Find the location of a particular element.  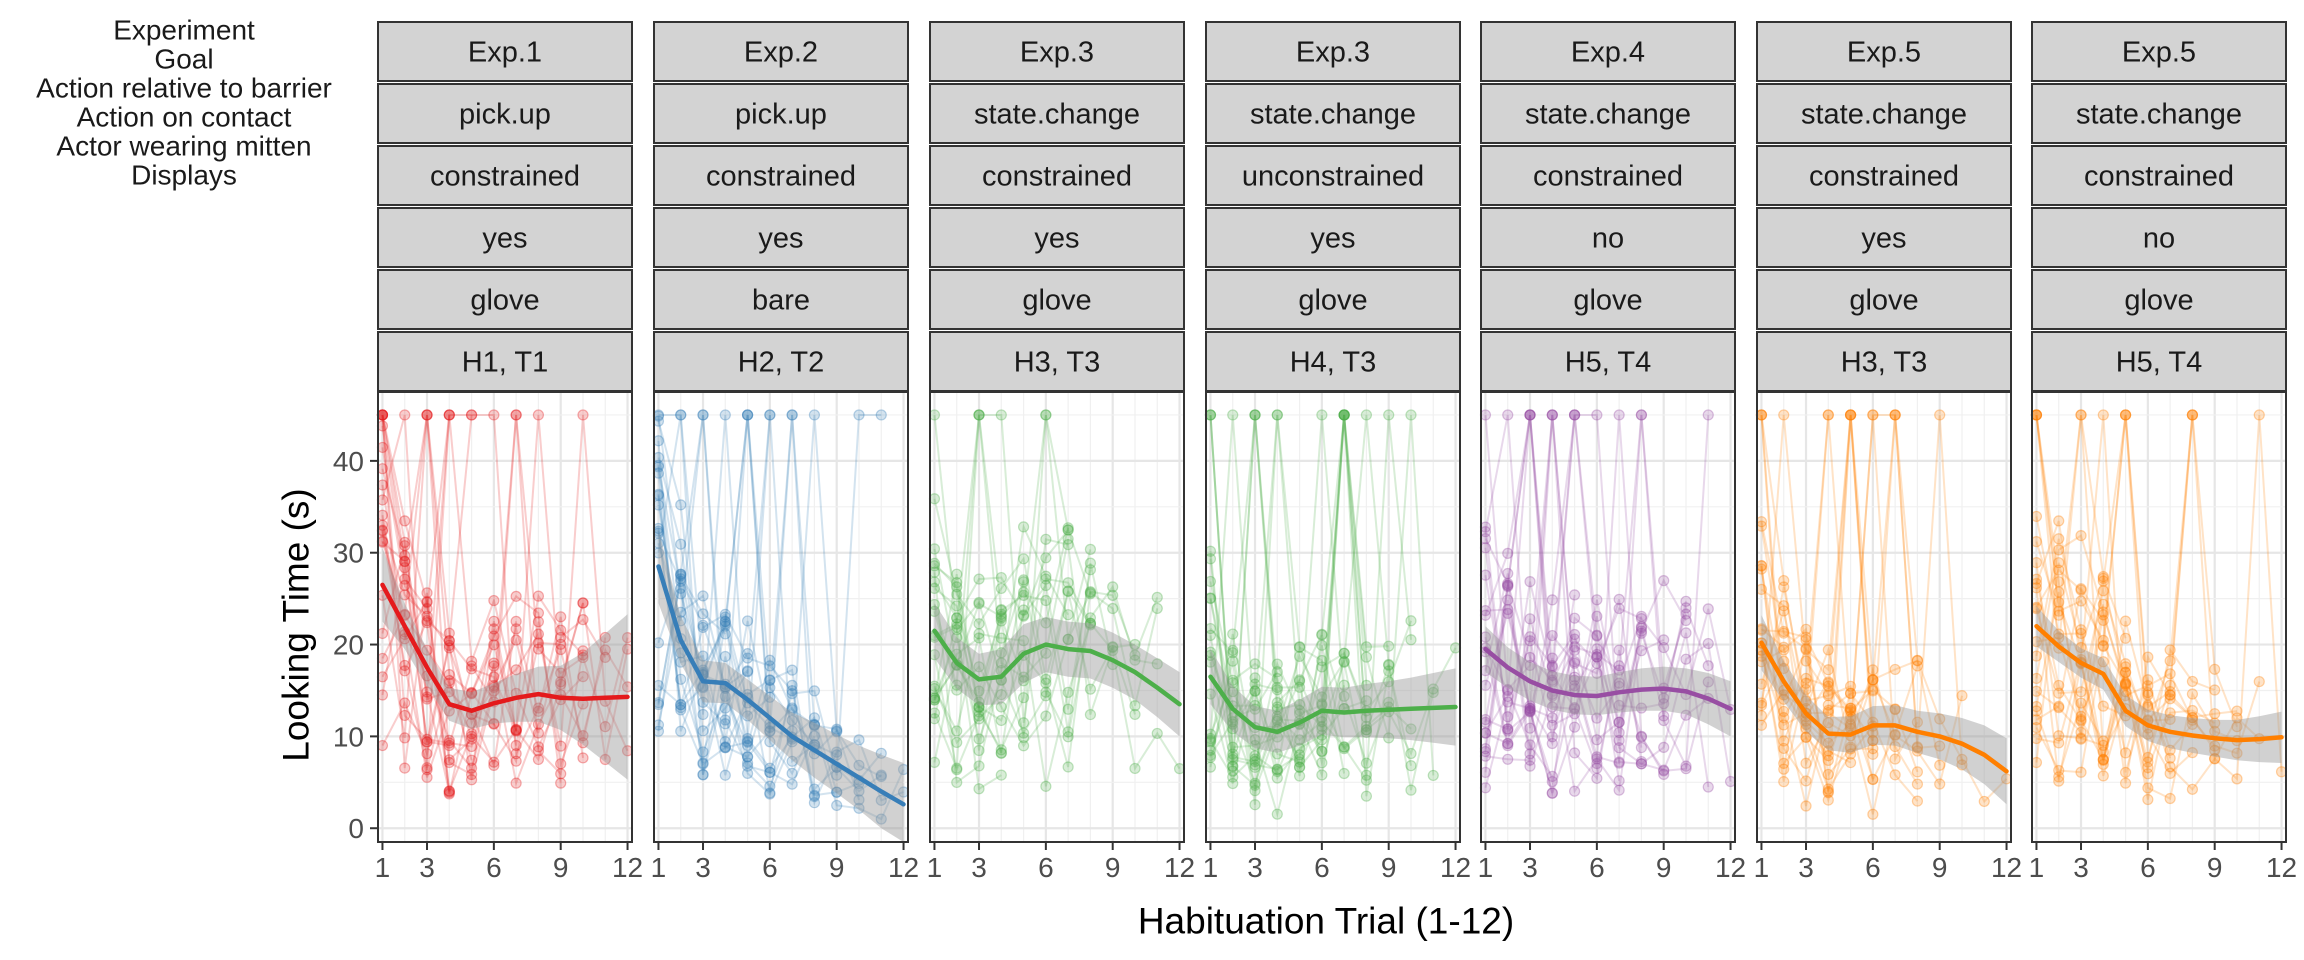

panel-background is located at coordinates (1057, 617).